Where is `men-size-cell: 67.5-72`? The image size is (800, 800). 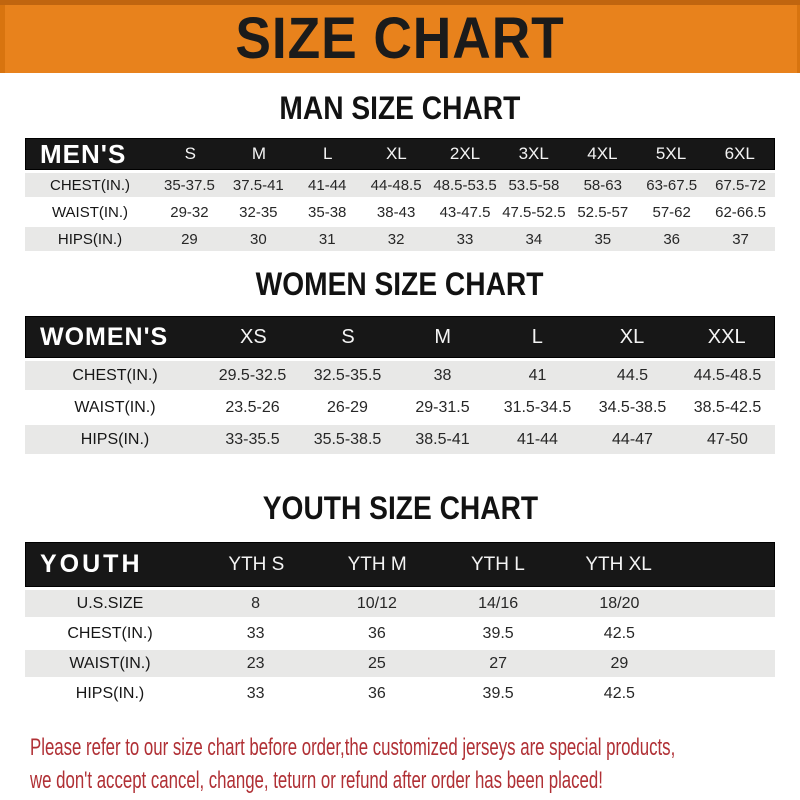
men-size-cell: 67.5-72 is located at coordinates (740, 185).